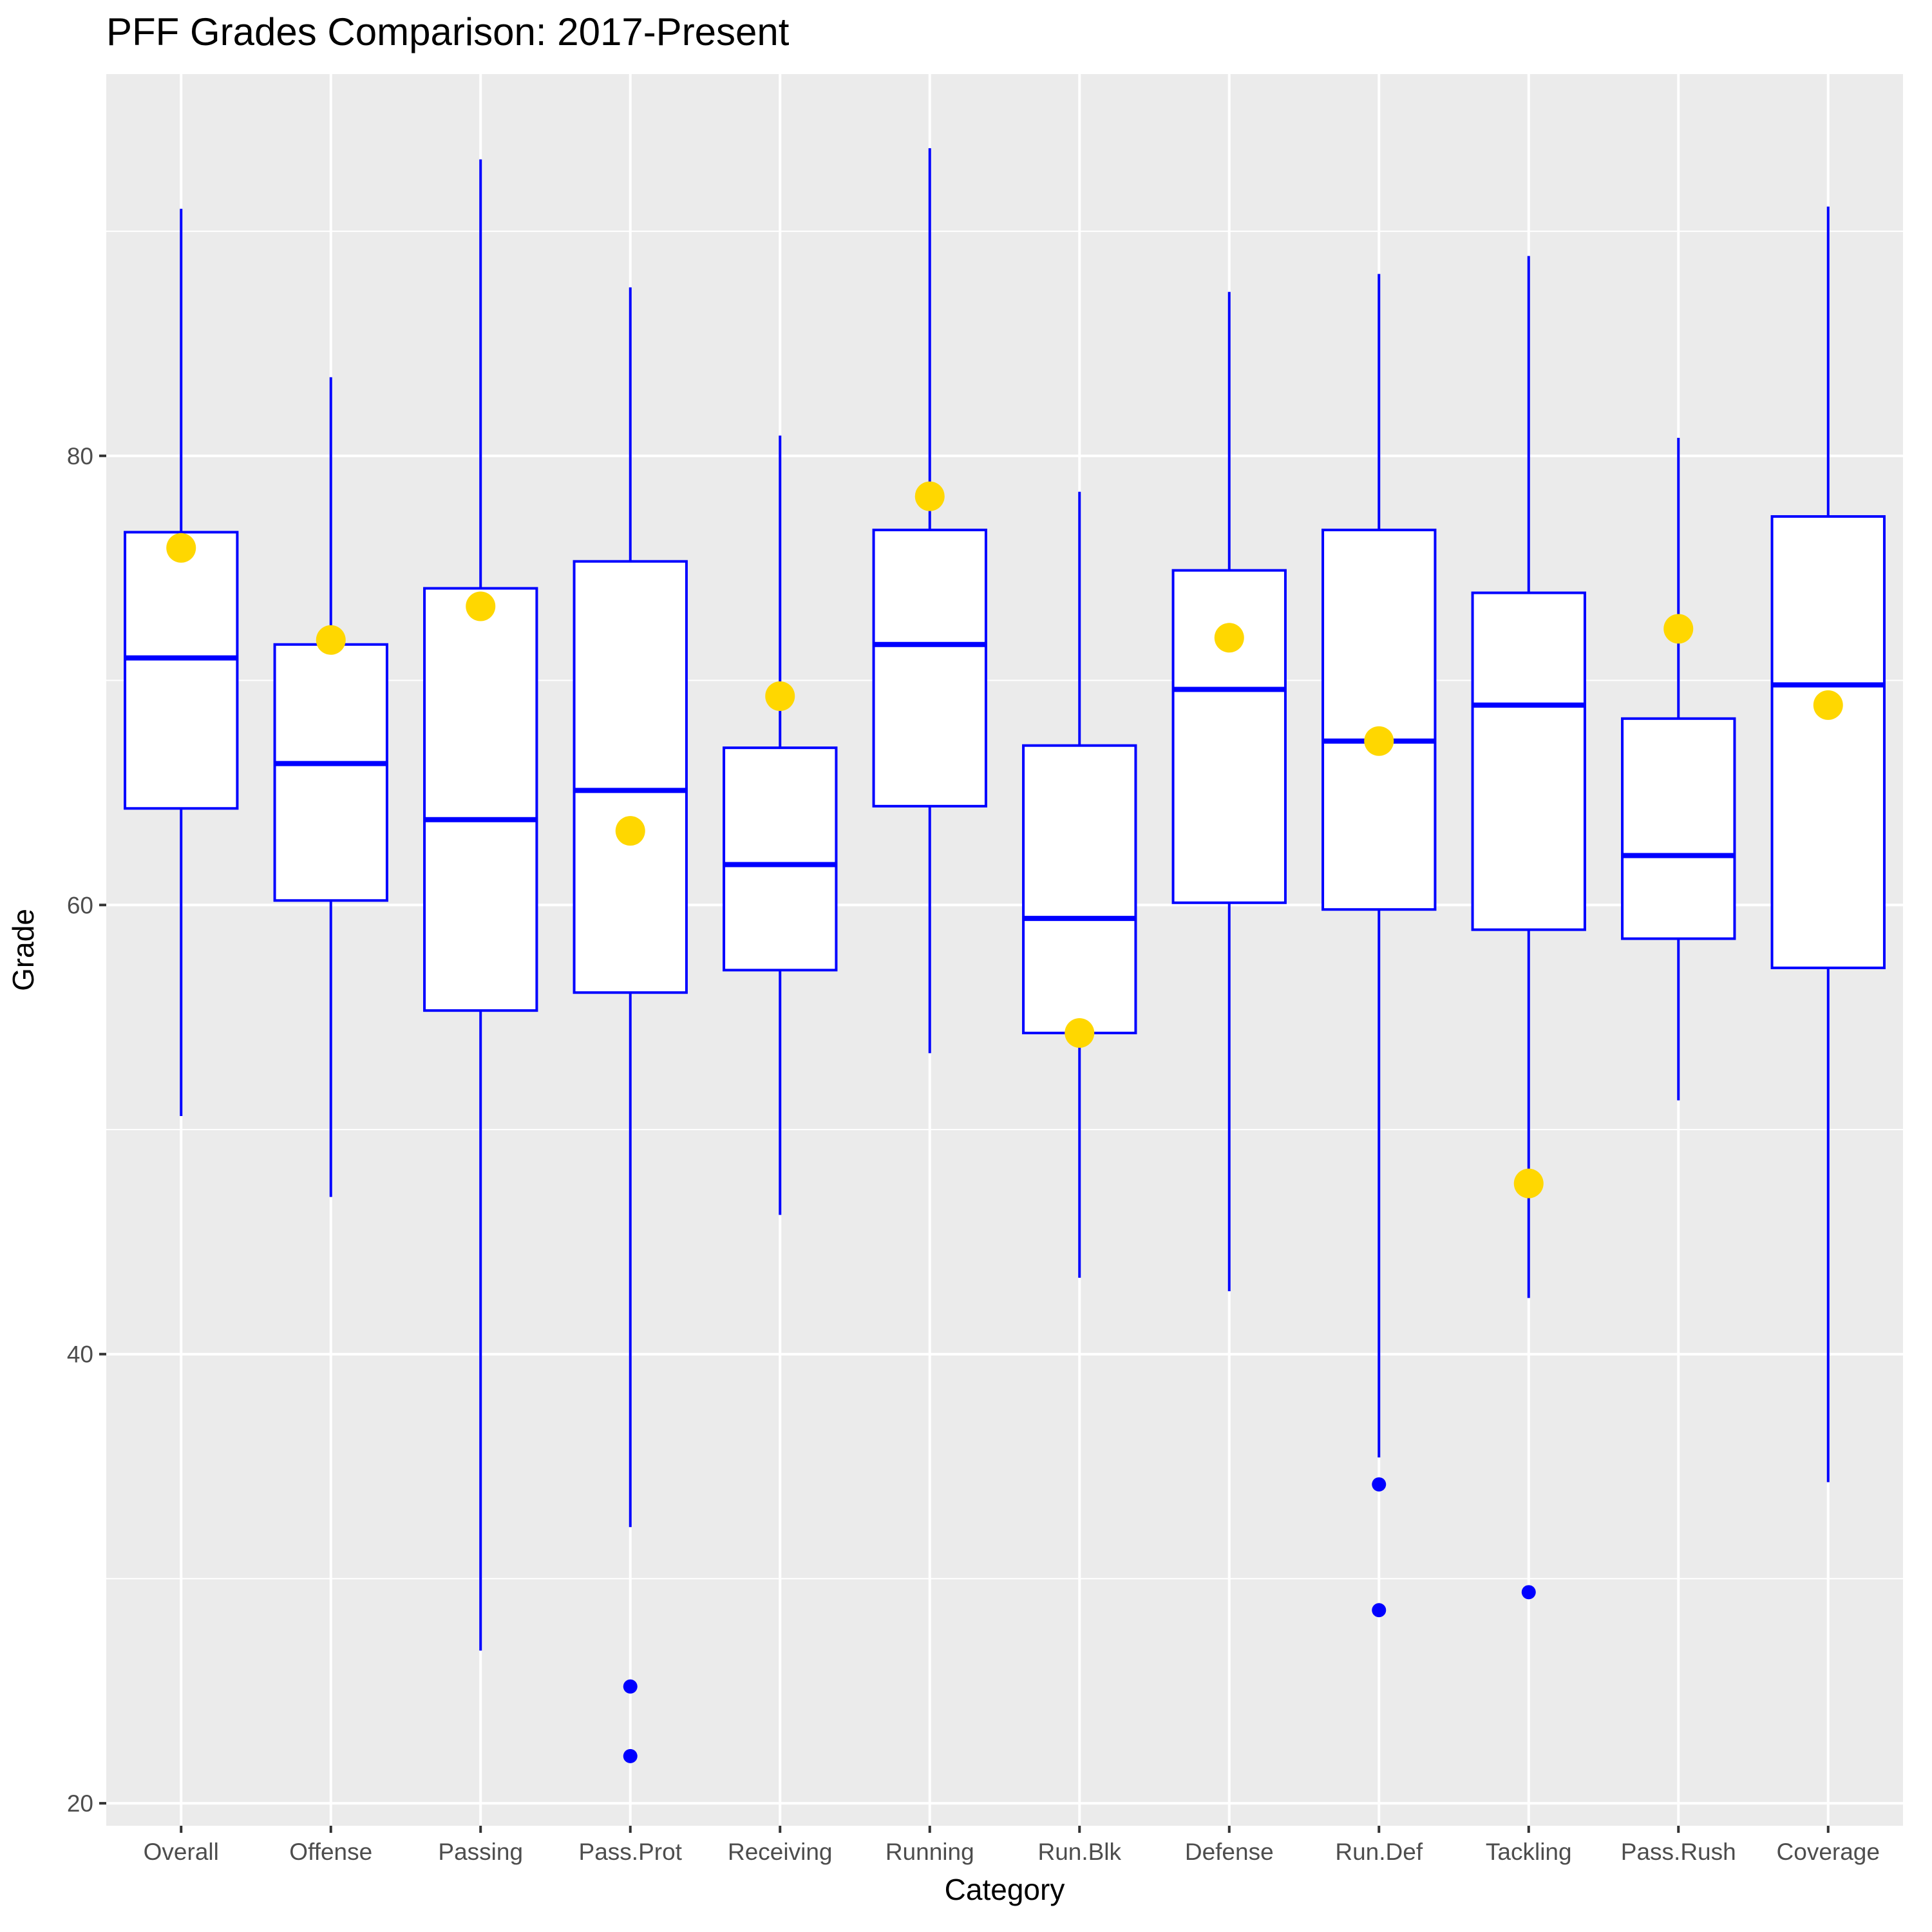 Image resolution: width=1932 pixels, height=1932 pixels. I want to click on x-tick-label: Offense, so click(331, 1852).